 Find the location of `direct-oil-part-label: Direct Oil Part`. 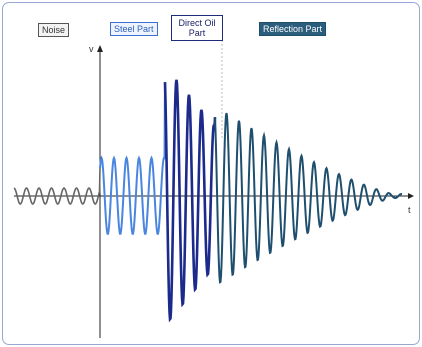

direct-oil-part-label: Direct Oil Part is located at coordinates (197, 28).